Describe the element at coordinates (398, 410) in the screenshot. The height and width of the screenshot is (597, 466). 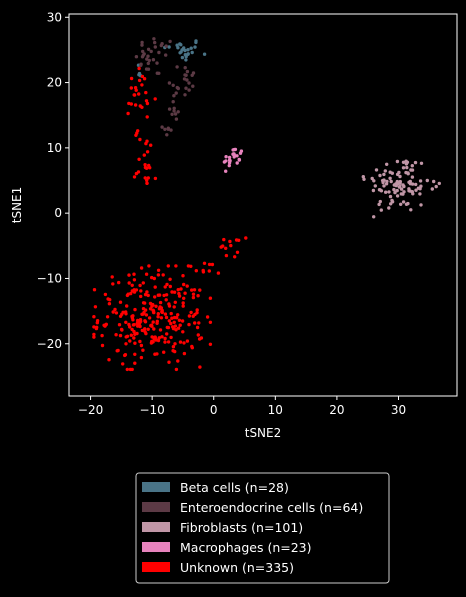
I see `x-tick-label: 30` at that location.